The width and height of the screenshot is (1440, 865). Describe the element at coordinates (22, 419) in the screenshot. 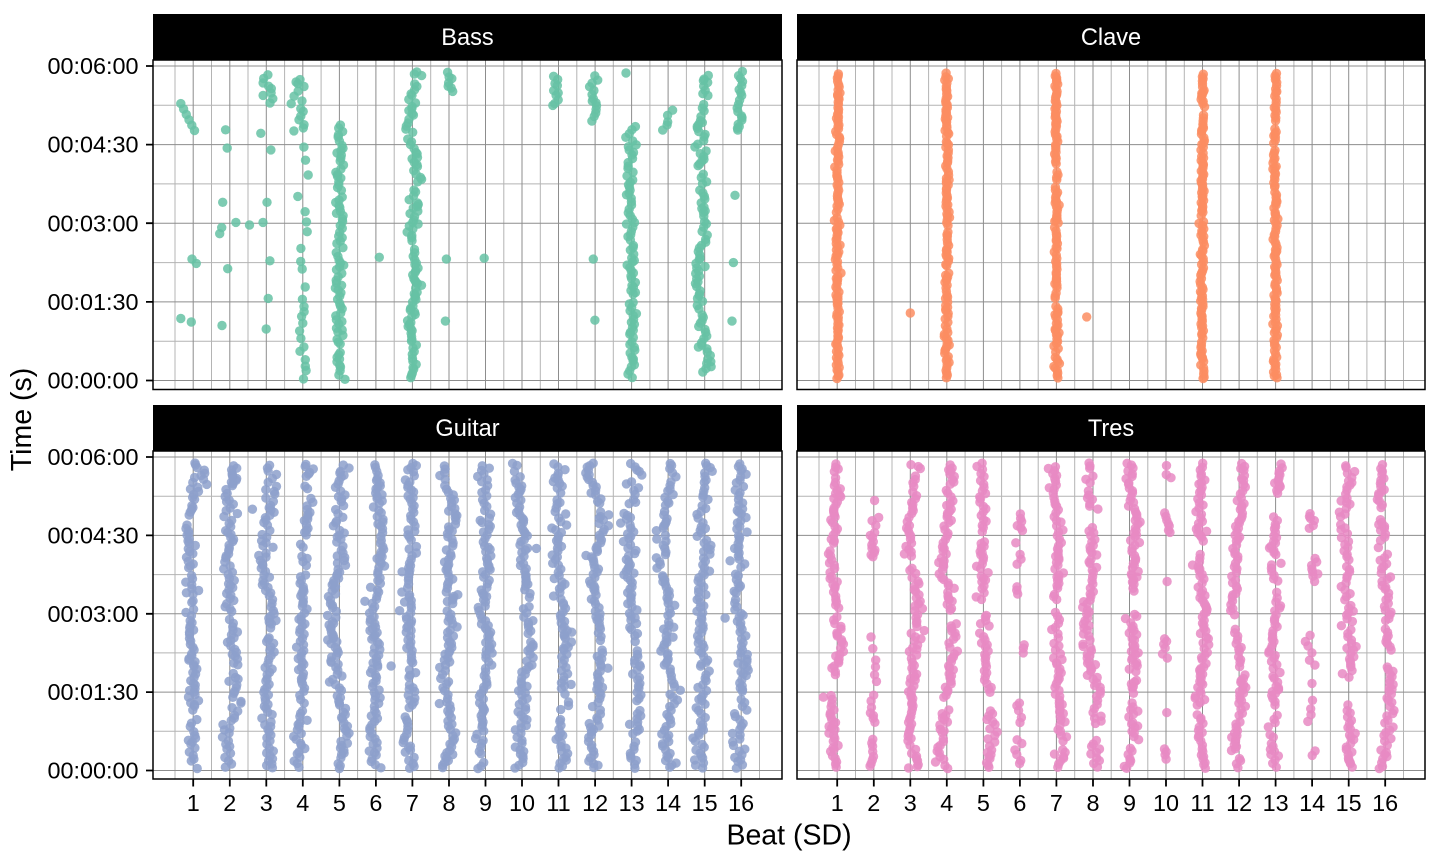

I see `svg-text: Time (s)` at that location.